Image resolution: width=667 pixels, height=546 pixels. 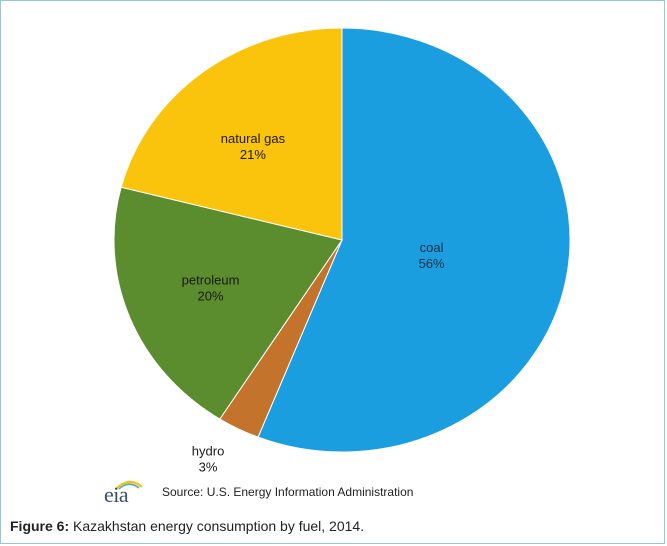 I want to click on slice-value-petroleum: 20%, so click(x=211, y=295).